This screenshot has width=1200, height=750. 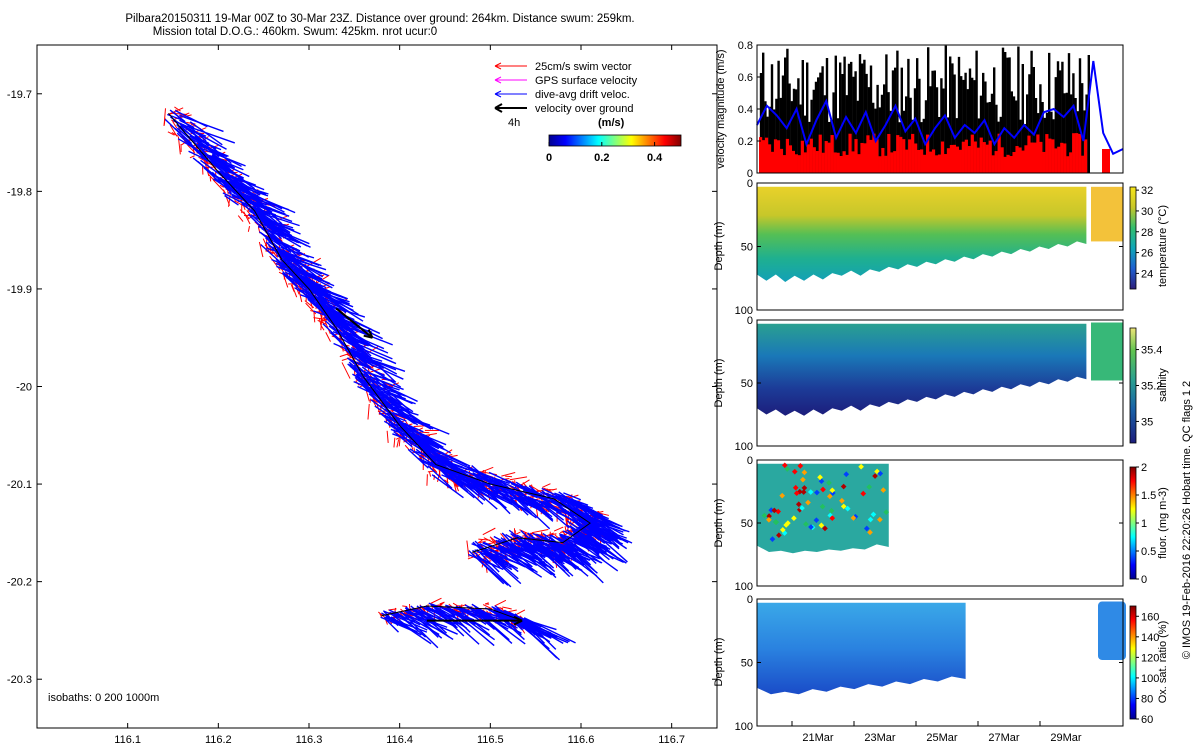 I want to click on velocity-red-bars, so click(x=934, y=153).